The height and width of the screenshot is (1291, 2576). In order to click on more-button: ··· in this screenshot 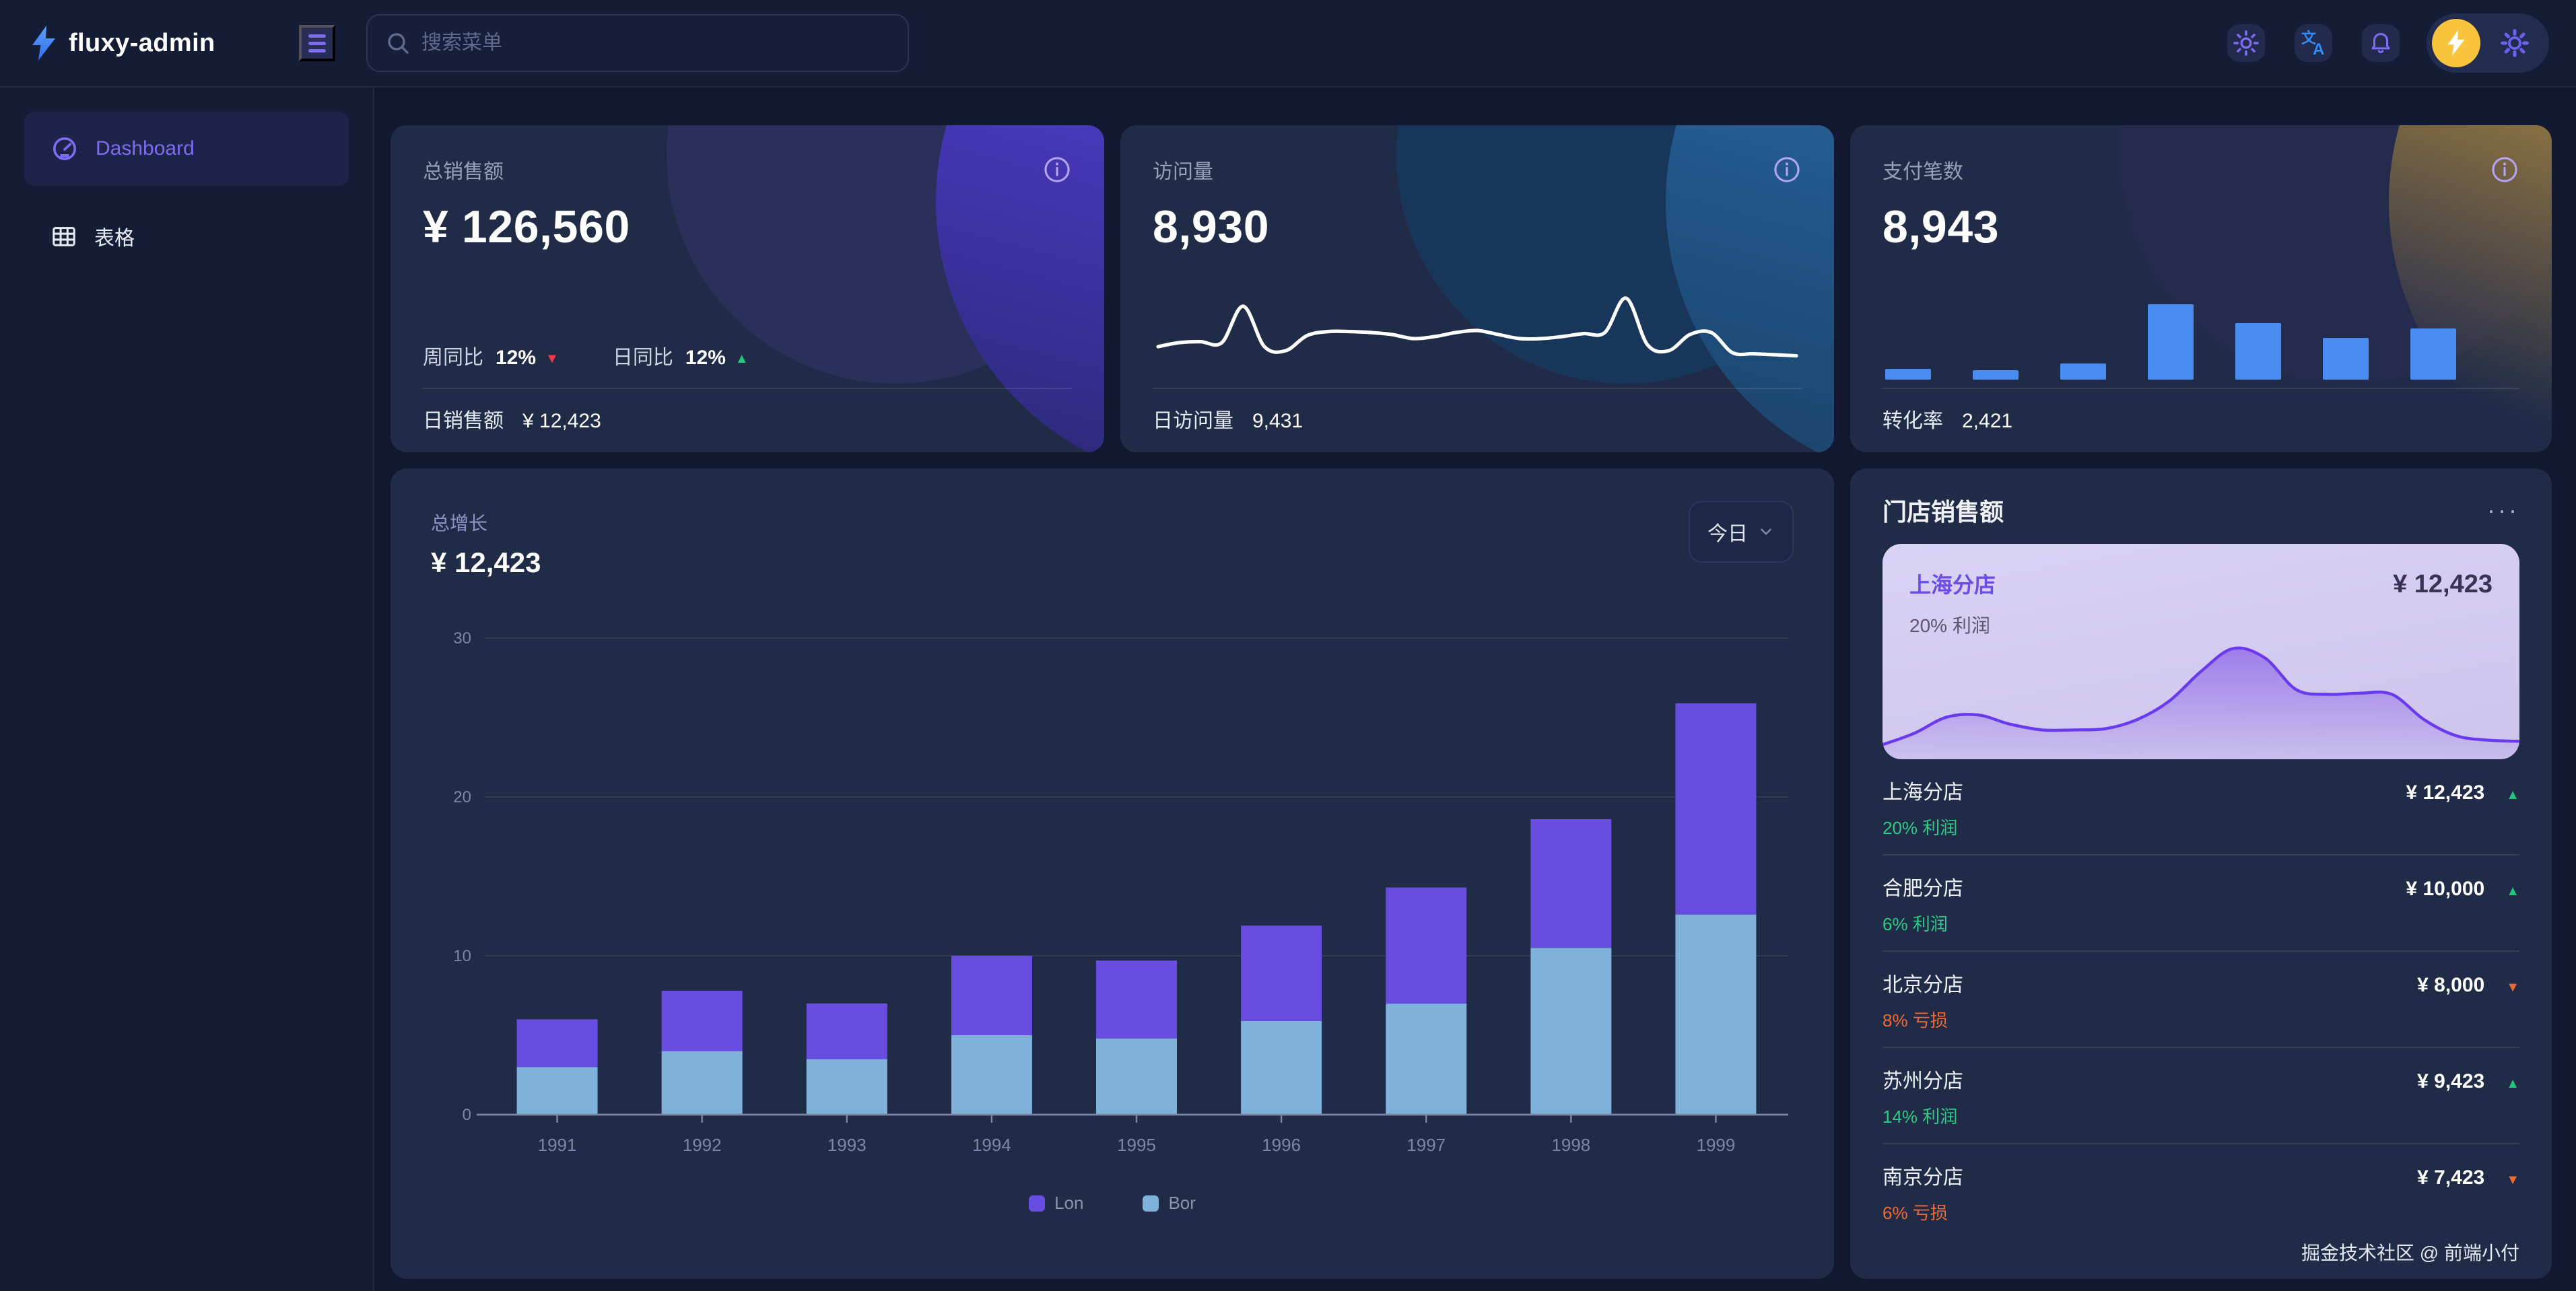, I will do `click(2503, 510)`.